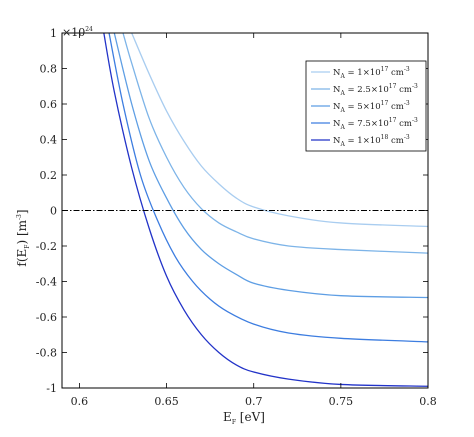  What do you see at coordinates (371, 73) in the screenshot?
I see `legend-label-1: NA = 1×1017 cm-3` at bounding box center [371, 73].